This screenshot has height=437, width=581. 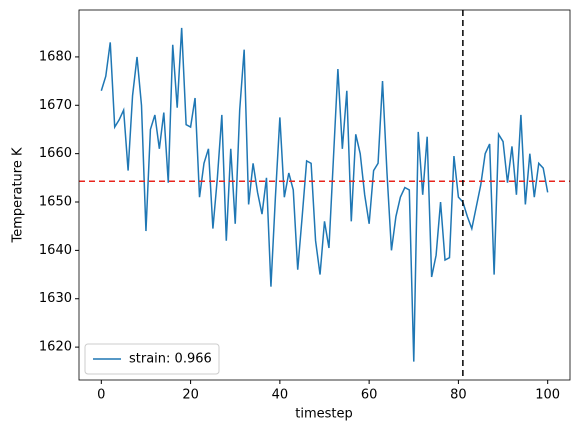 I want to click on x-tick-label: 80, so click(x=458, y=395).